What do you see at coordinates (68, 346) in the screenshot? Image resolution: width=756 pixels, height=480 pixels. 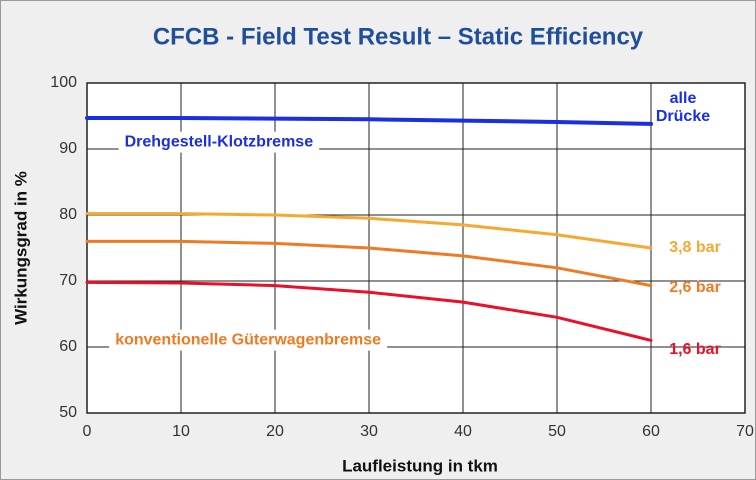 I see `y-tick-label: 60` at bounding box center [68, 346].